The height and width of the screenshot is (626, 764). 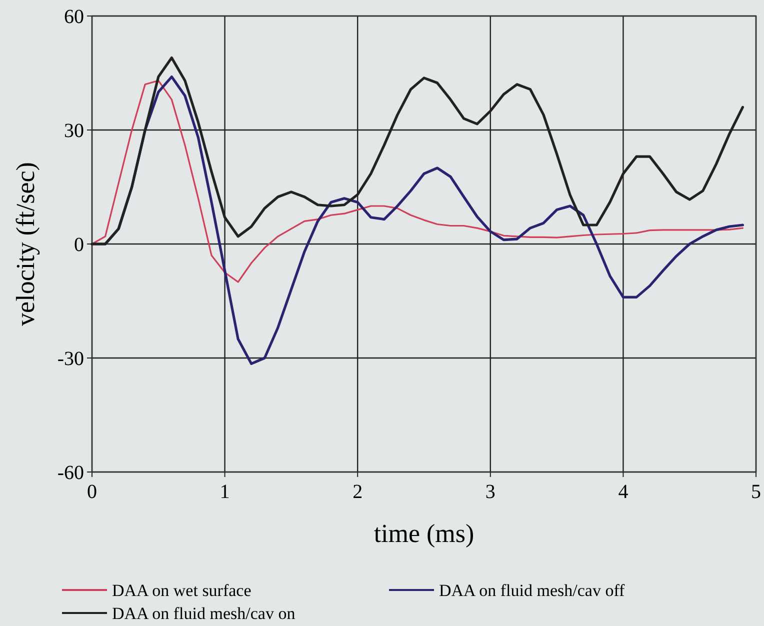 I want to click on legend-label: DAA on wet surface, so click(x=182, y=590).